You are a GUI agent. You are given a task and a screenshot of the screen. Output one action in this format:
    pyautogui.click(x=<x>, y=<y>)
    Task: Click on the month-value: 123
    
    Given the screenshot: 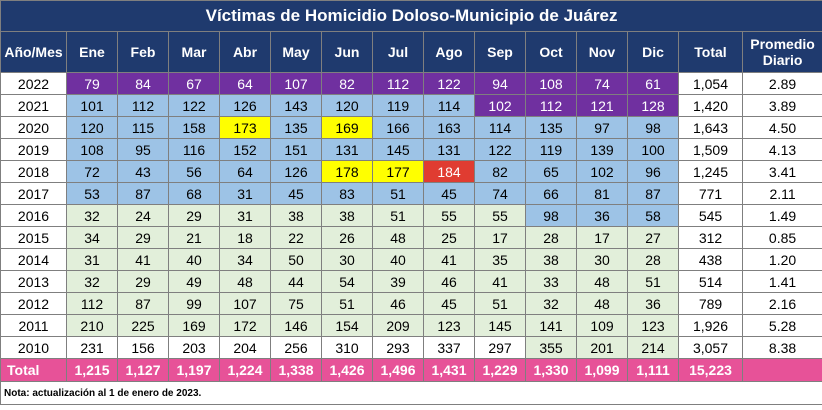 What is the action you would take?
    pyautogui.click(x=653, y=325)
    